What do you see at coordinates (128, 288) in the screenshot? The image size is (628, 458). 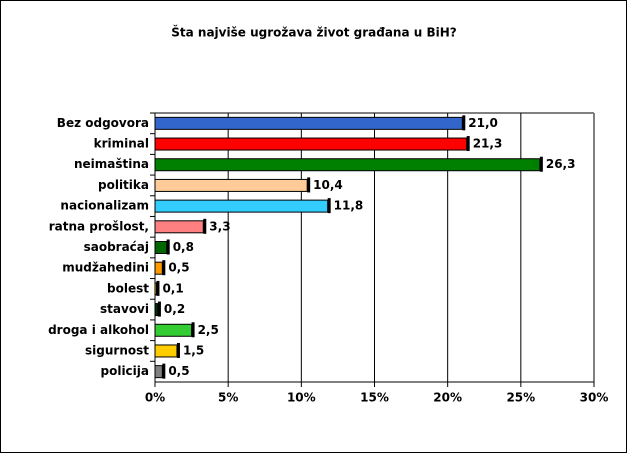 I see `y-tick-label: bolest` at bounding box center [128, 288].